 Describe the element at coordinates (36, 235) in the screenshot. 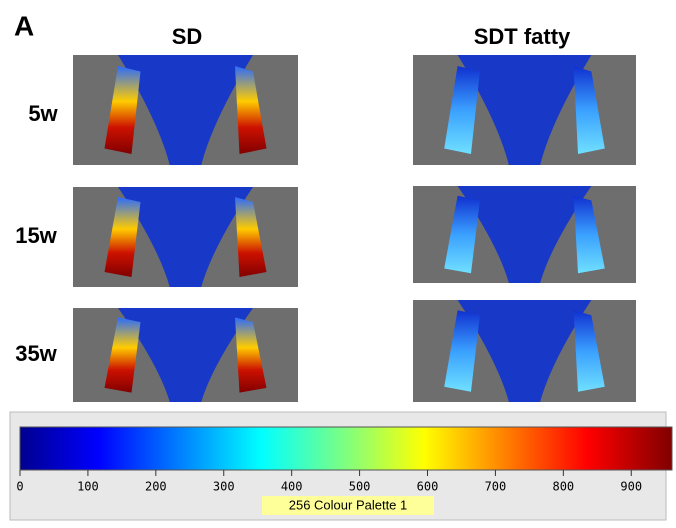

I see `row-label: 15w` at that location.